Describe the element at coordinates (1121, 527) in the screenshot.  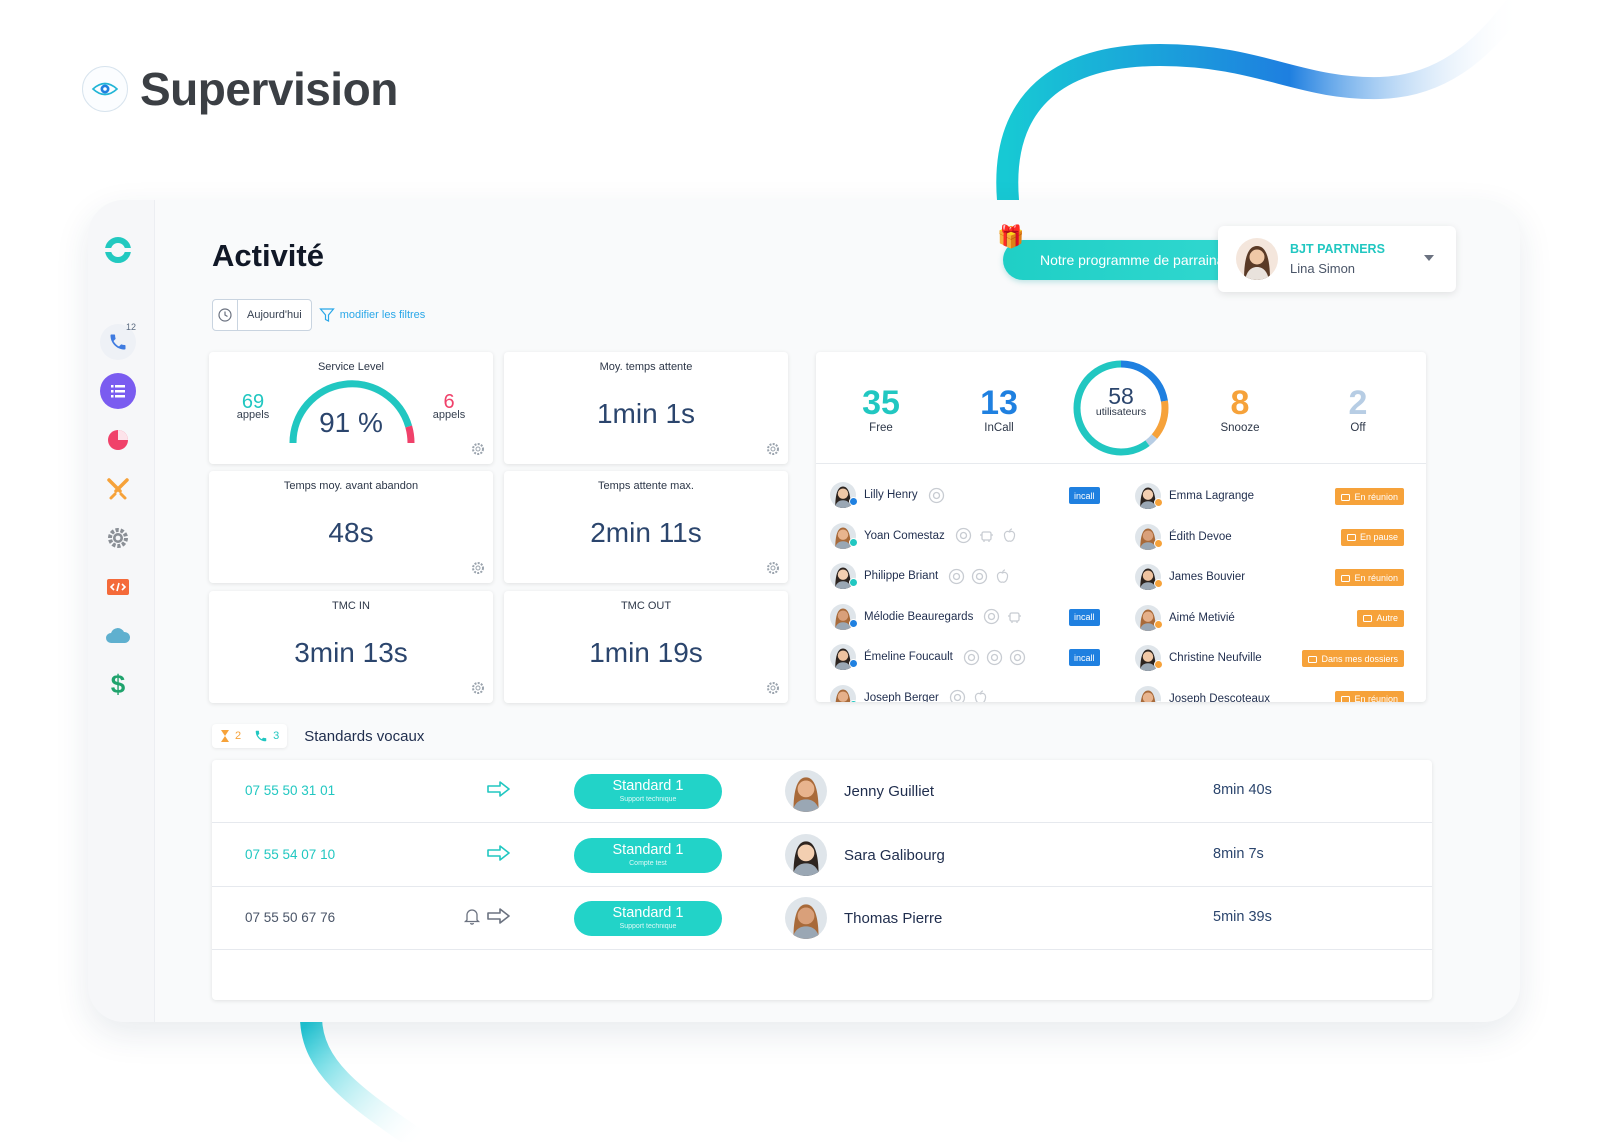
I see `users-panel: 35 Free 13 InCall 58 utilisateurs 8 Sno` at that location.